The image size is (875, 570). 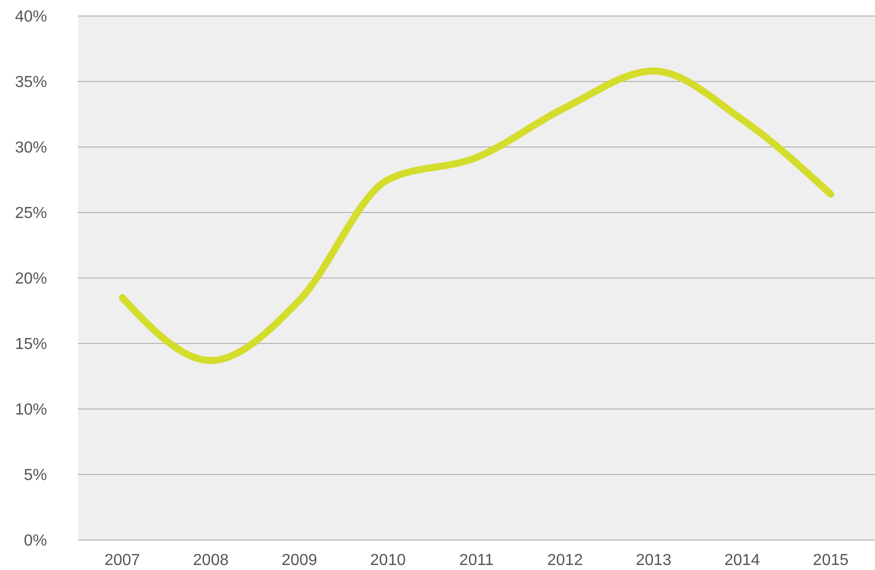 What do you see at coordinates (30, 345) in the screenshot?
I see `y-tick-label: 15%` at bounding box center [30, 345].